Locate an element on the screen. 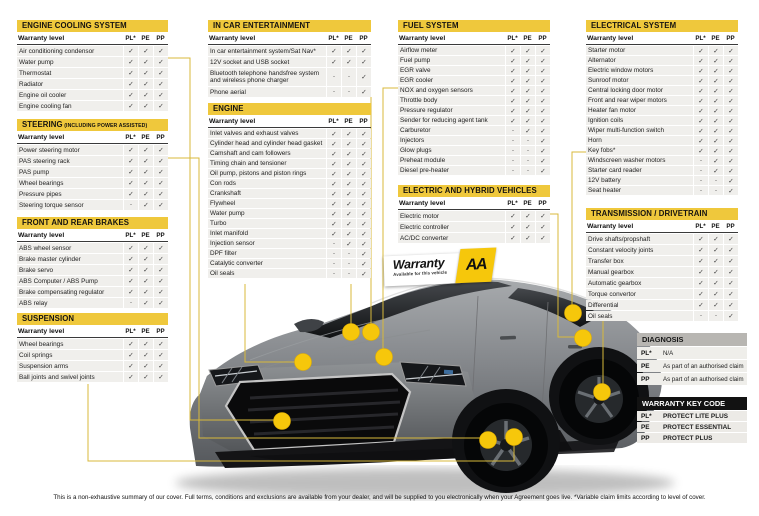 The height and width of the screenshot is (516, 759). table-row: Water pump ✓ ✓ ✓ is located at coordinates (289, 213).